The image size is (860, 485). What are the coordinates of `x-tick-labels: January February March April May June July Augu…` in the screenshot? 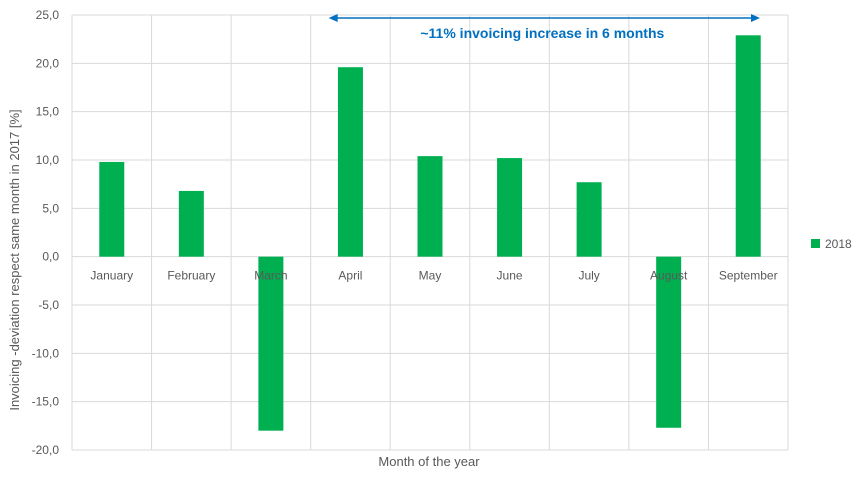 It's located at (433, 276).